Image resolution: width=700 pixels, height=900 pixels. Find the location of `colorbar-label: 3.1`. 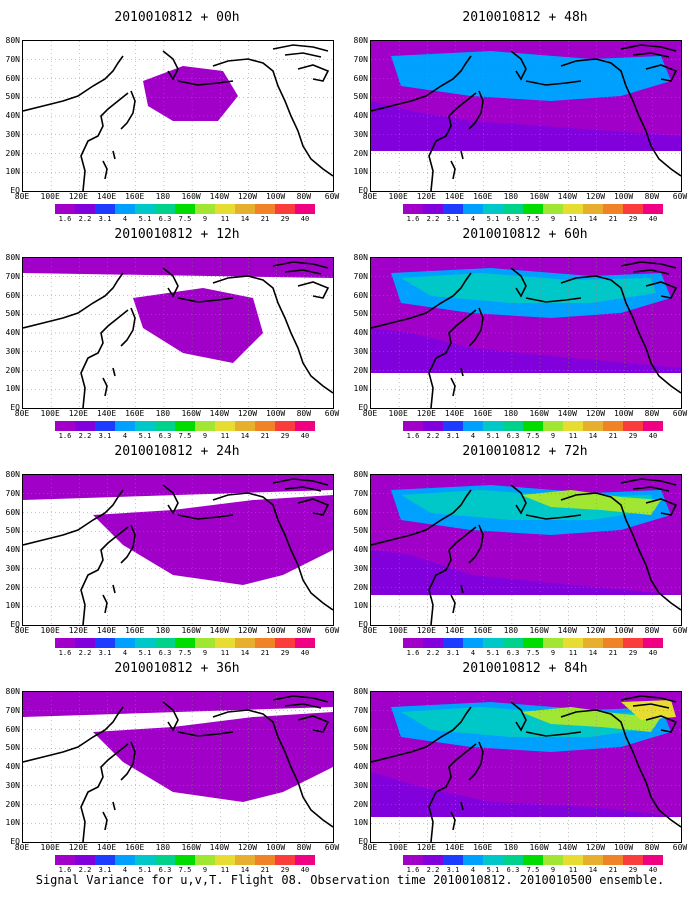

colorbar-label: 3.1 is located at coordinates (105, 870).